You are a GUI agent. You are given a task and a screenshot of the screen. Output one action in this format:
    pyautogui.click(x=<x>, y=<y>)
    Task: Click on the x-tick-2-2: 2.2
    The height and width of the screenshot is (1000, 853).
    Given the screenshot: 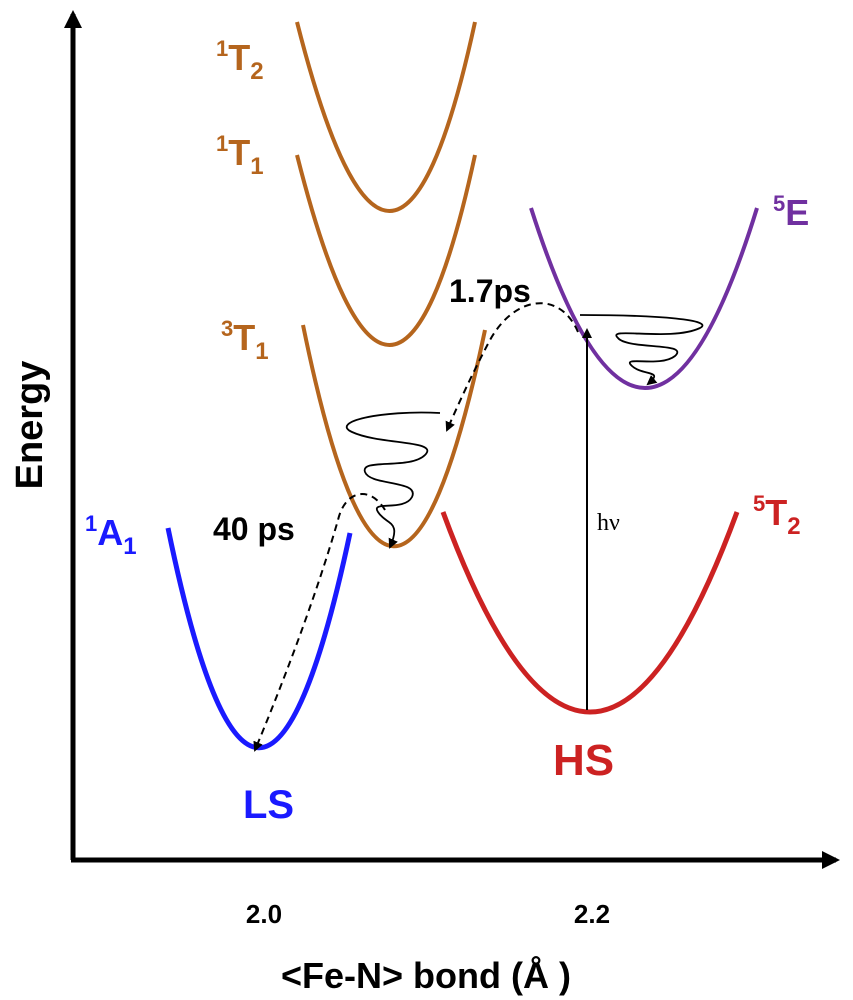 What is the action you would take?
    pyautogui.click(x=592, y=914)
    